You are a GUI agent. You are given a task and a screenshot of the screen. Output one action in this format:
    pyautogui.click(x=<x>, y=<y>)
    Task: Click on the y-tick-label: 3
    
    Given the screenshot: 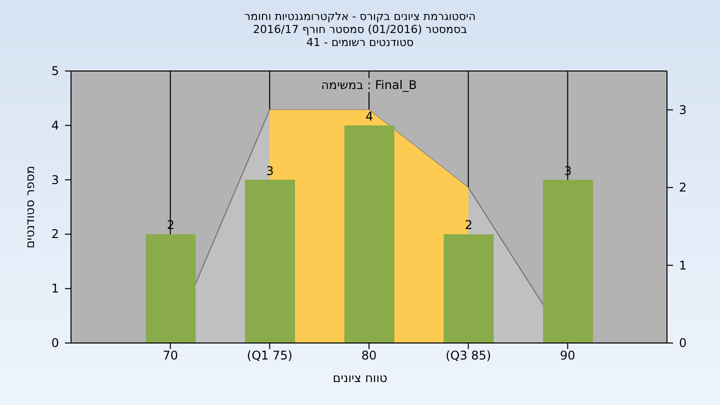 What is the action you would take?
    pyautogui.click(x=55, y=179)
    